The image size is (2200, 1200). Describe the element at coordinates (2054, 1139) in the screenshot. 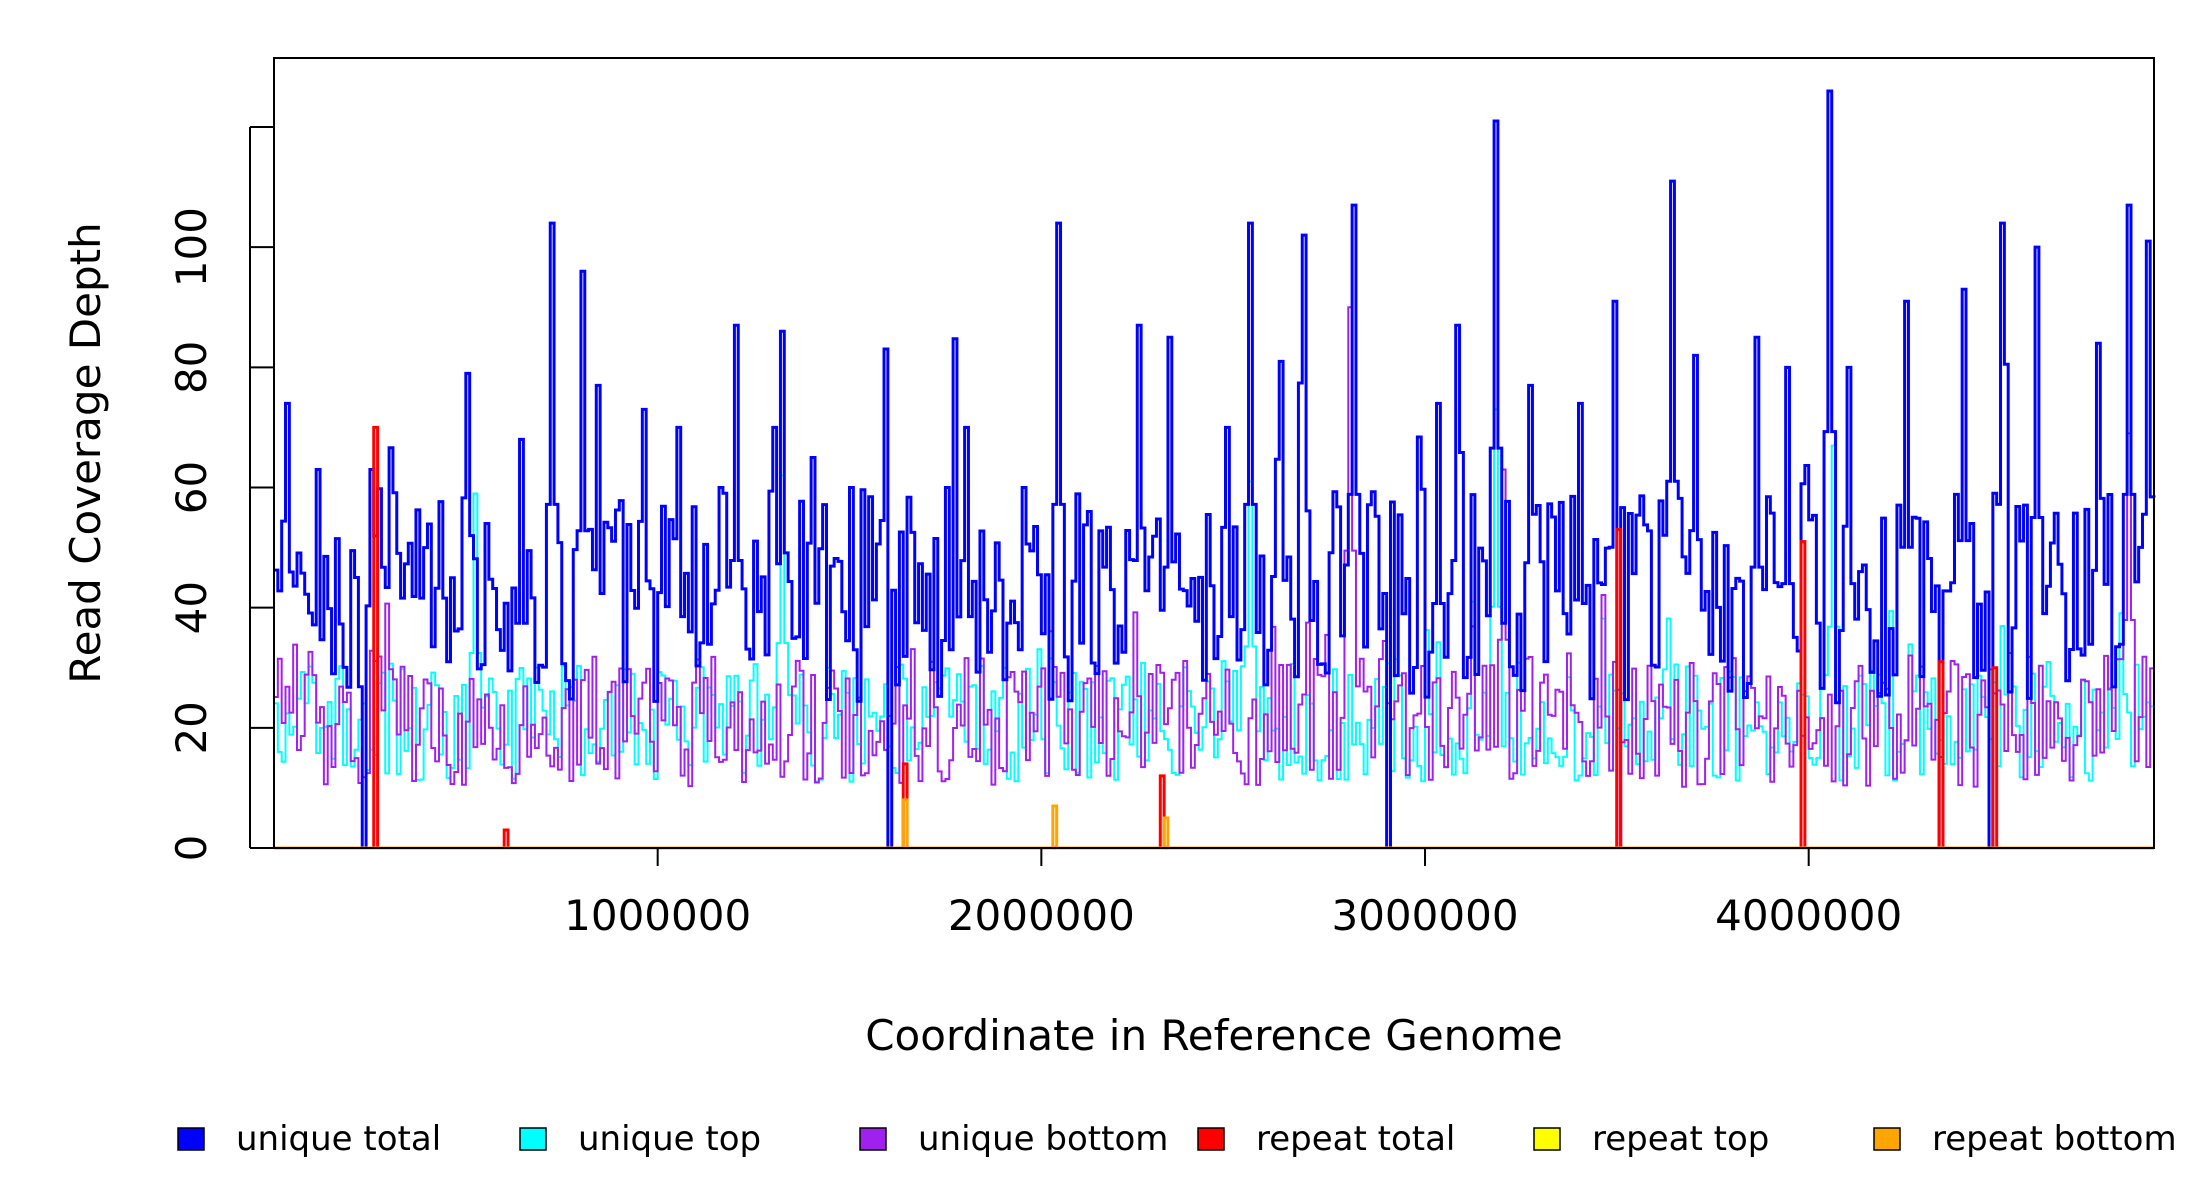

I see `legend-label: repeat bottom` at that location.